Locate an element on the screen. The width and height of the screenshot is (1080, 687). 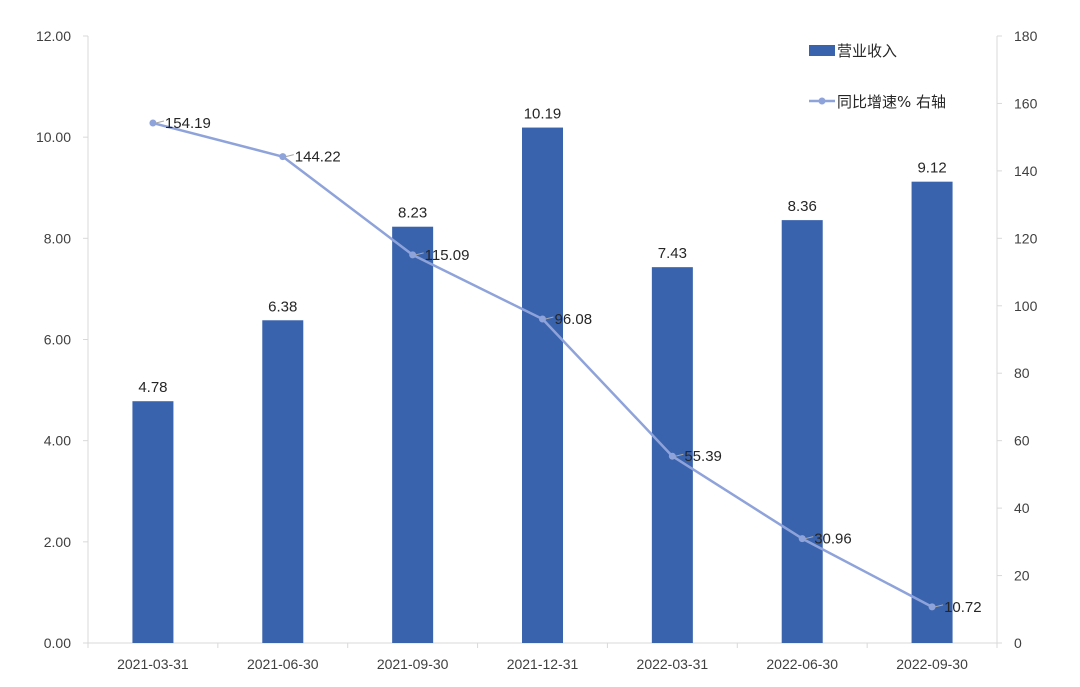
legend-label-growth: 同比增速% 右轴 is located at coordinates (891, 102).